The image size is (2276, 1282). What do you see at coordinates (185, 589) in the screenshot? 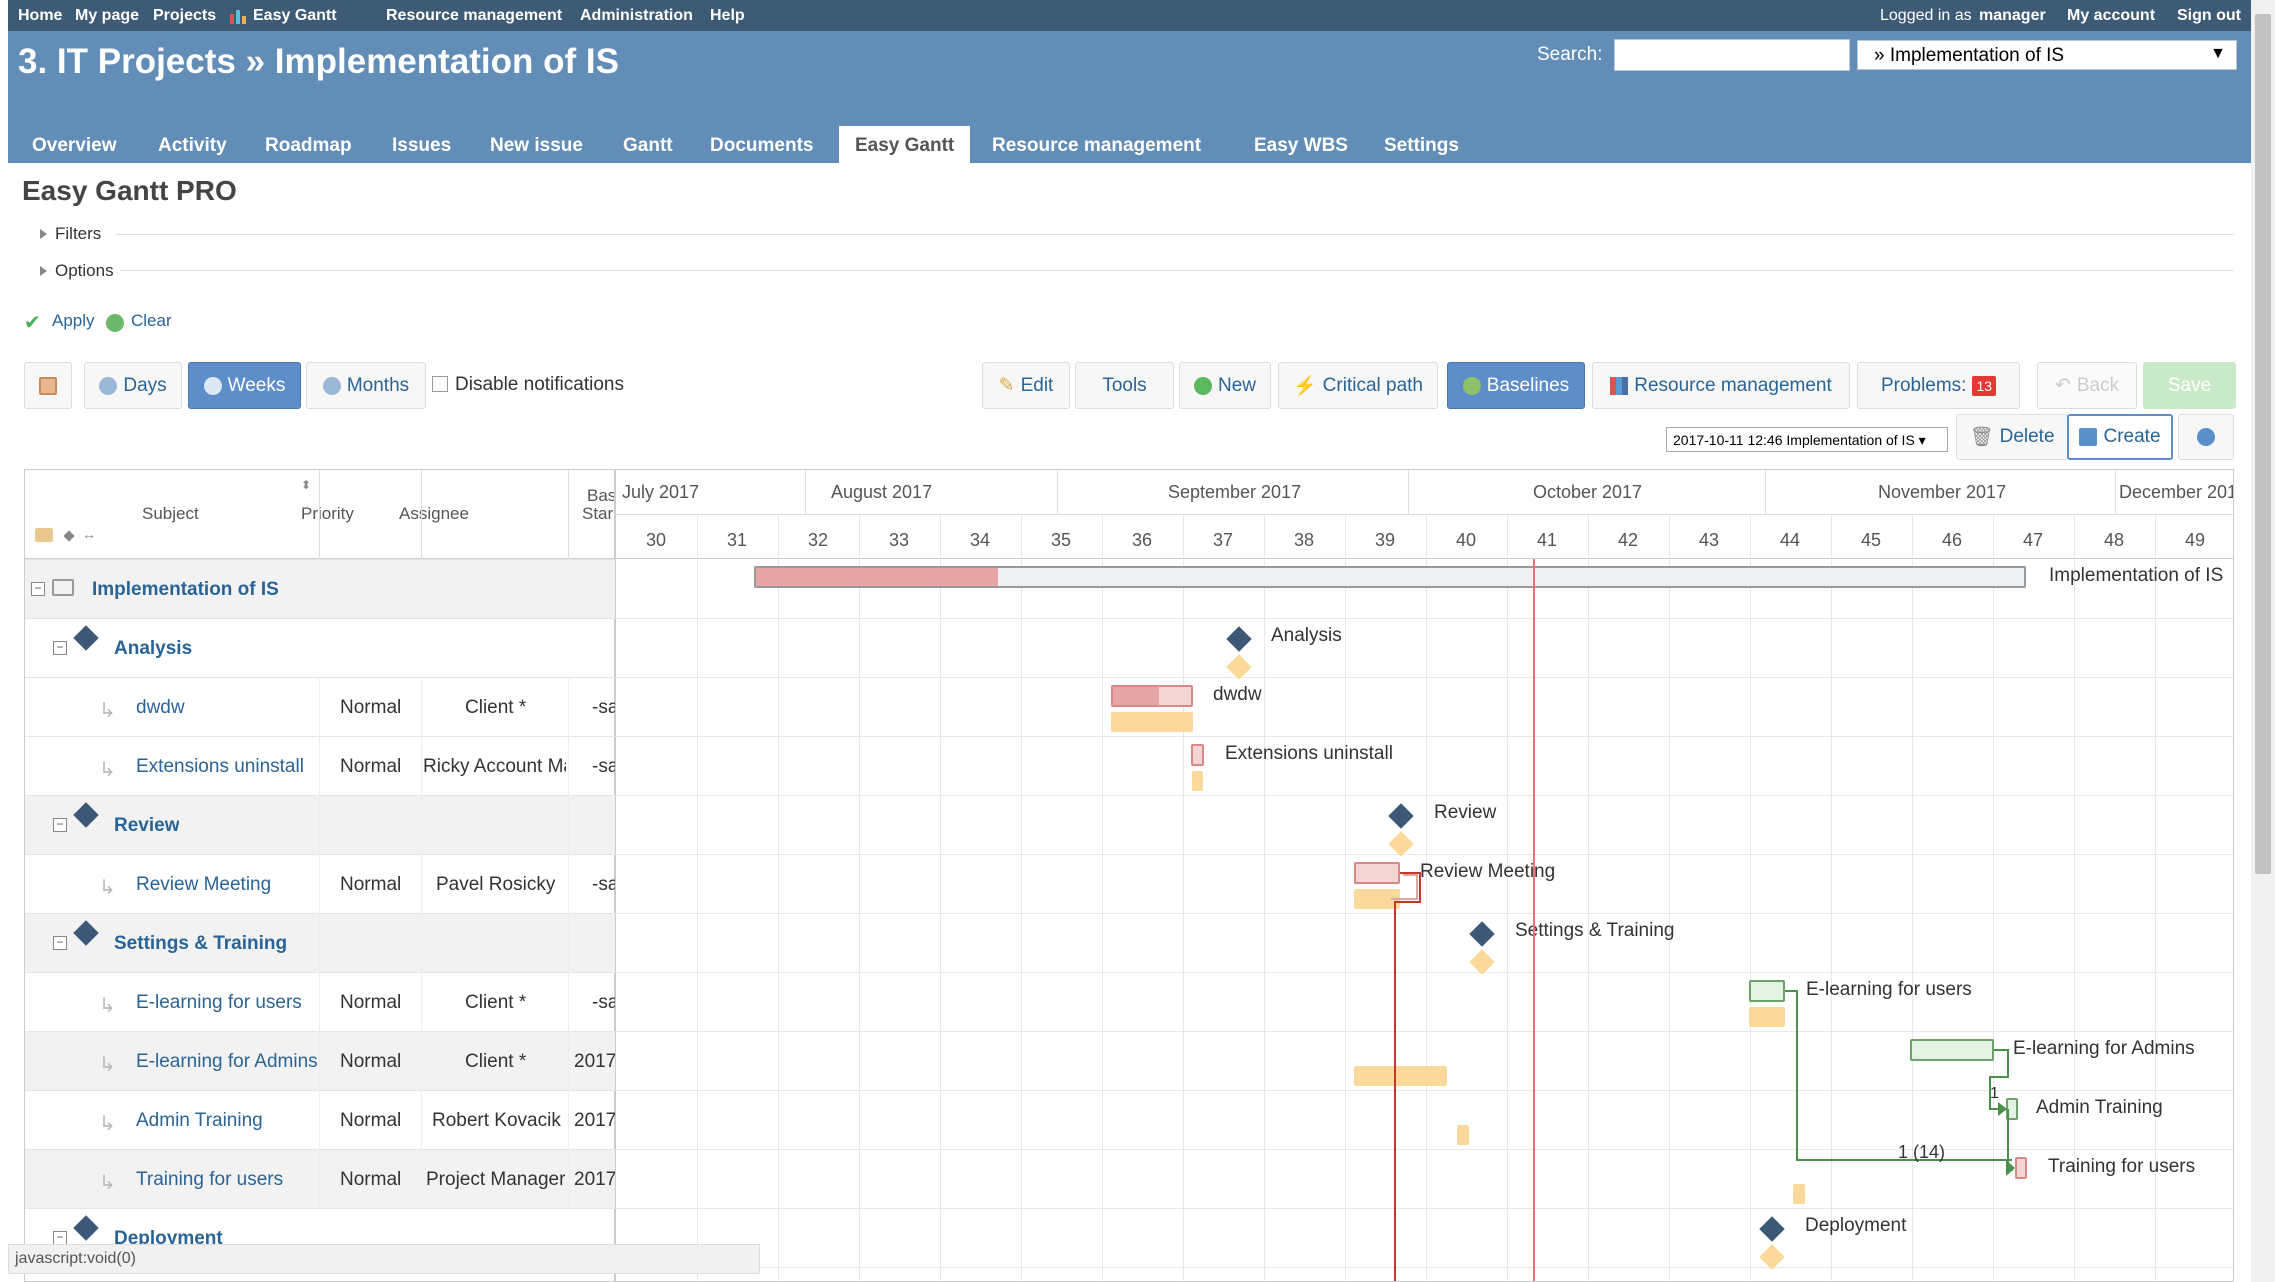
I see `row-subject: Implementation of IS` at bounding box center [185, 589].